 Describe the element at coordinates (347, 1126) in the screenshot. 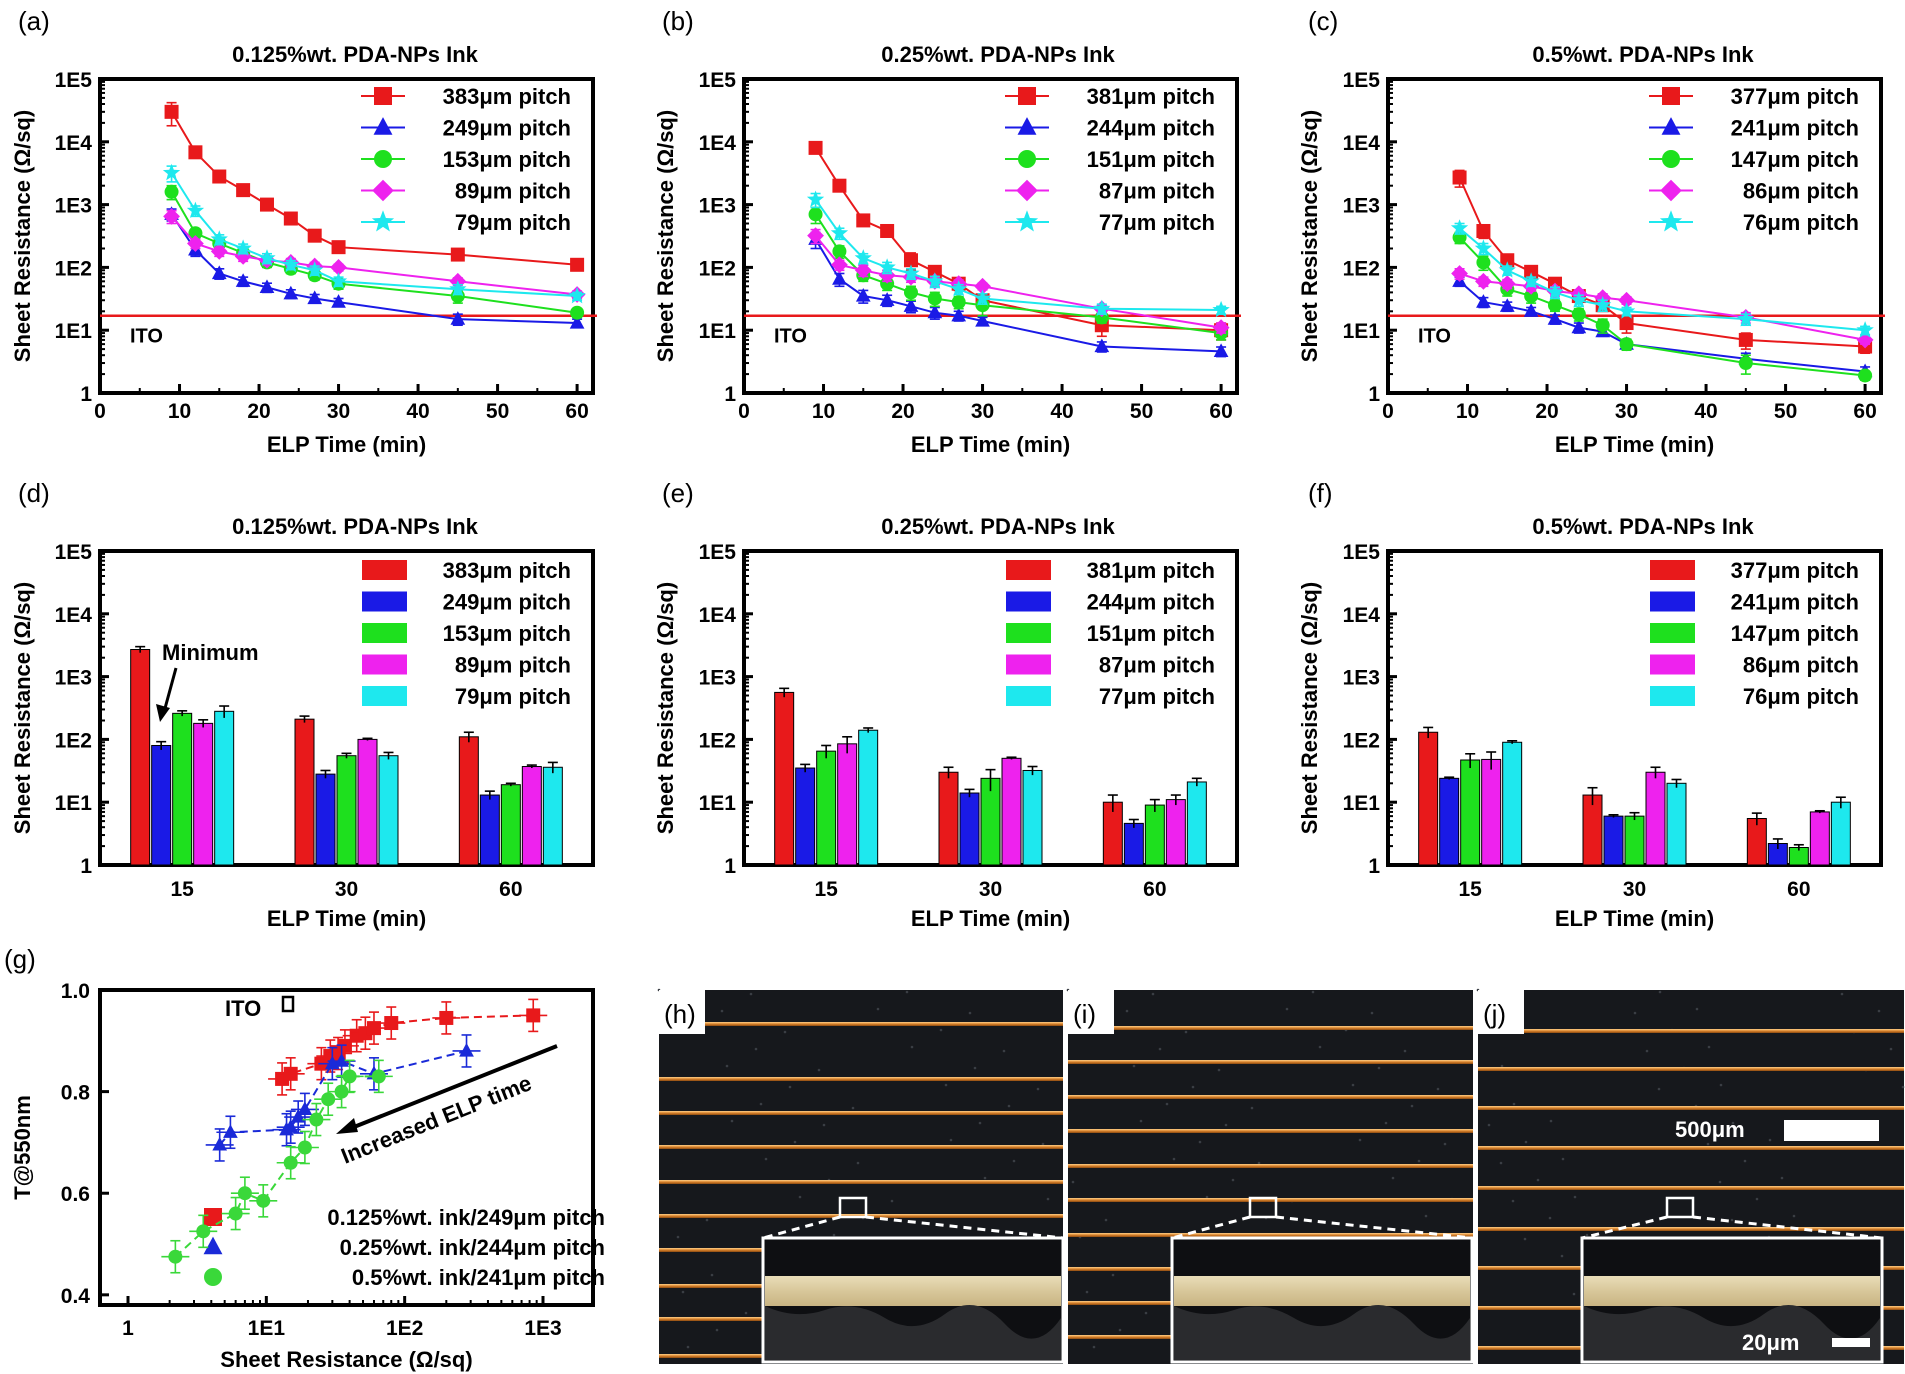

I see `elp-arrow-head` at that location.